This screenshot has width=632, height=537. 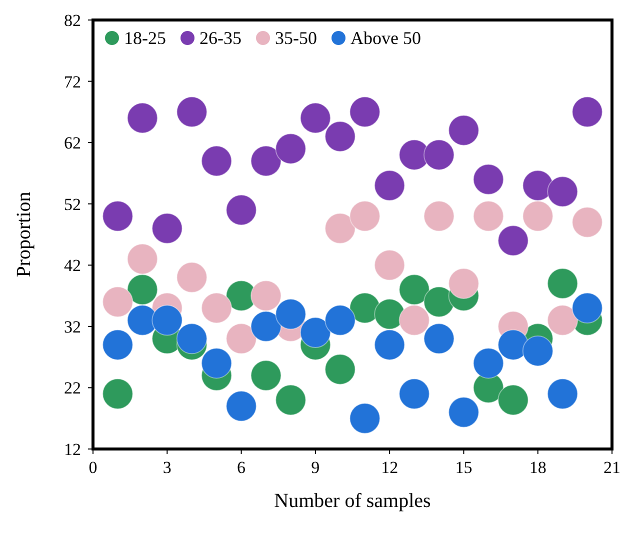 What do you see at coordinates (612, 467) in the screenshot?
I see `x-tick-label: 21` at bounding box center [612, 467].